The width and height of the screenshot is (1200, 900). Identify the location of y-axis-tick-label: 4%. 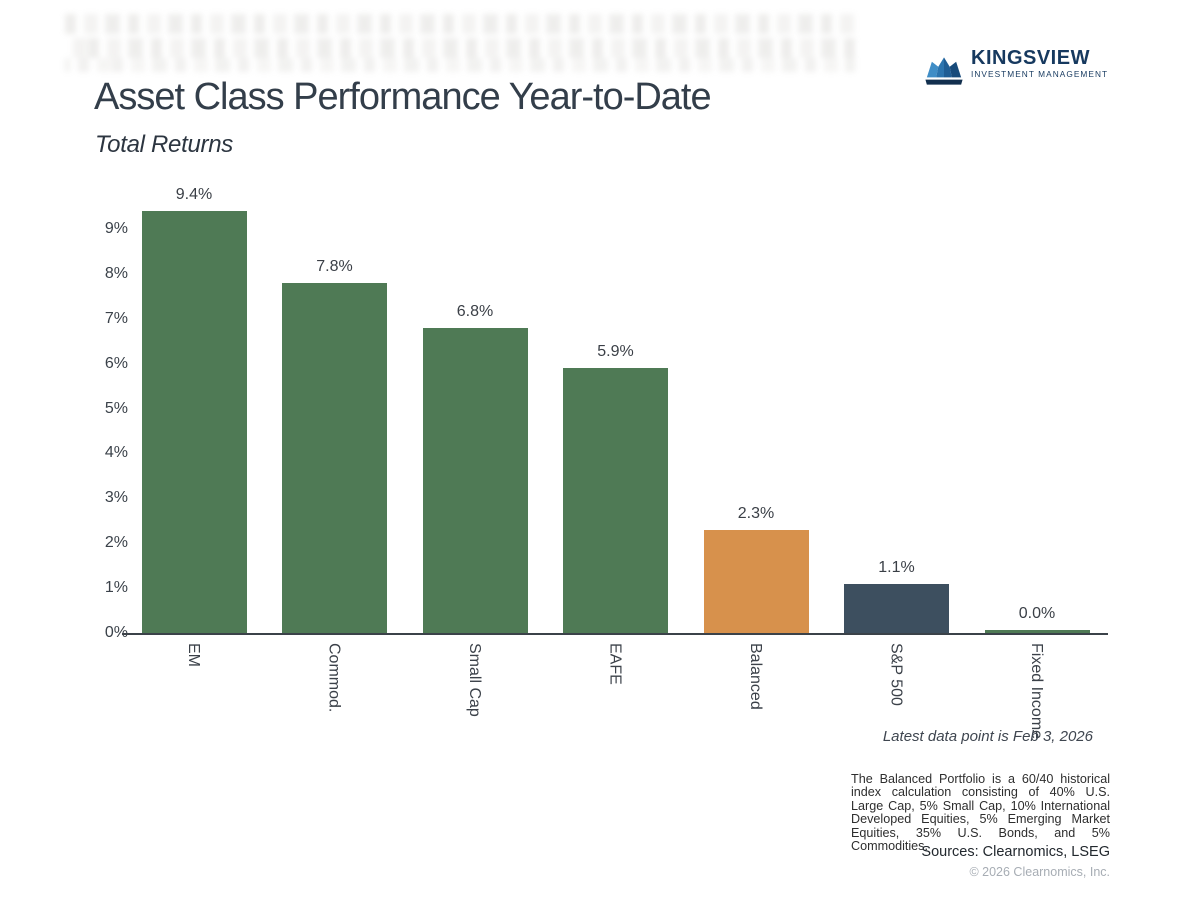
(116, 453).